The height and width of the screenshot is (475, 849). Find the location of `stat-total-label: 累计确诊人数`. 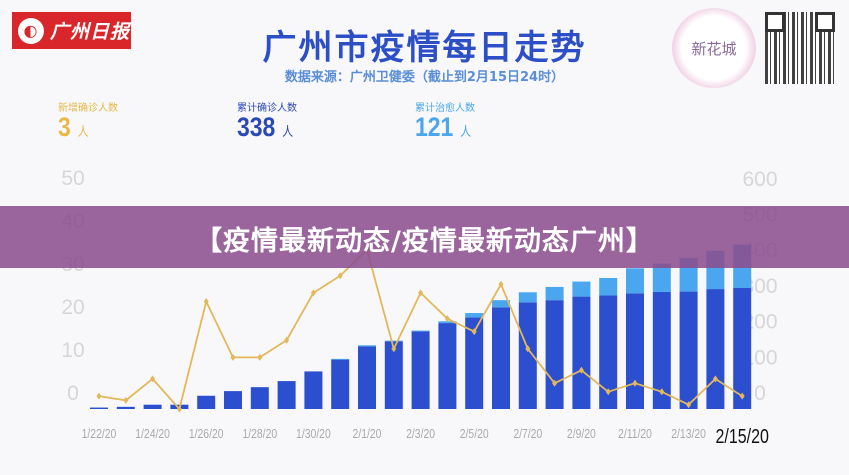

stat-total-label: 累计确诊人数 is located at coordinates (267, 108).